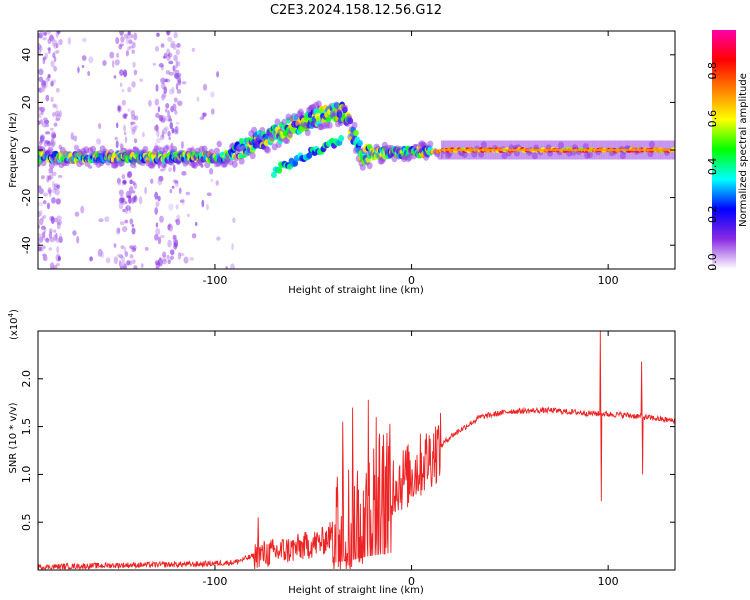 The image size is (750, 600). Describe the element at coordinates (712, 214) in the screenshot. I see `colorbar-tick-label: 0.2` at that location.